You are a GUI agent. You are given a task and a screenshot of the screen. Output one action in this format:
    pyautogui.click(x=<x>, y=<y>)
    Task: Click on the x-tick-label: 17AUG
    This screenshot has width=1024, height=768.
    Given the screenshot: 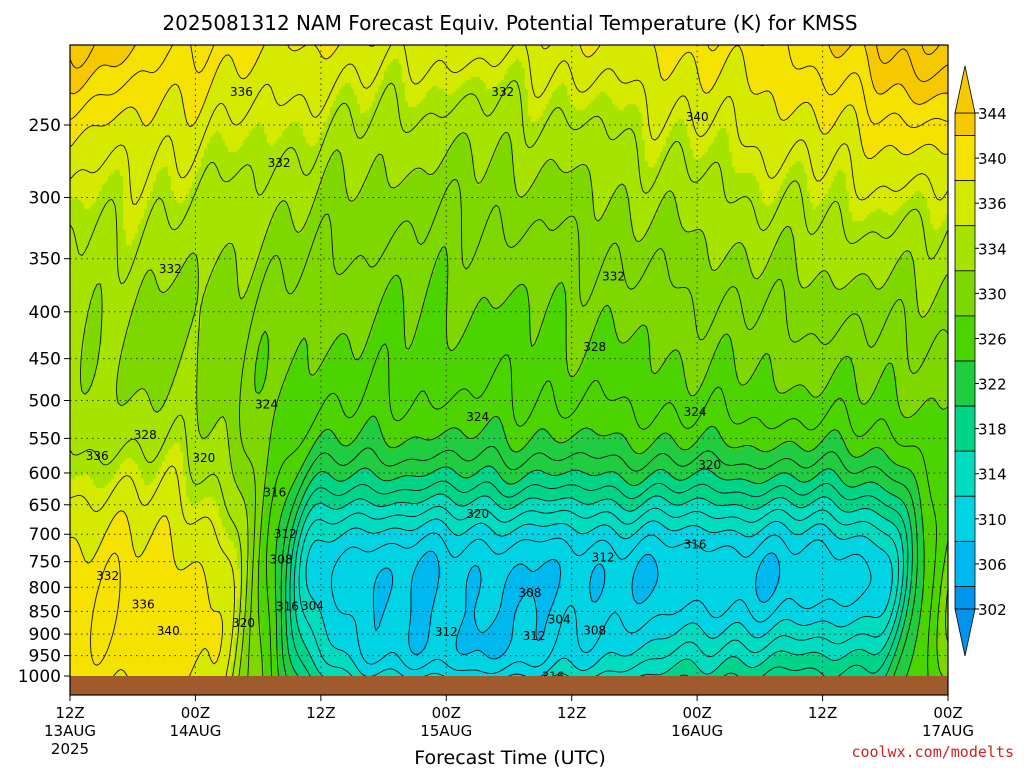 What is the action you would take?
    pyautogui.click(x=948, y=731)
    